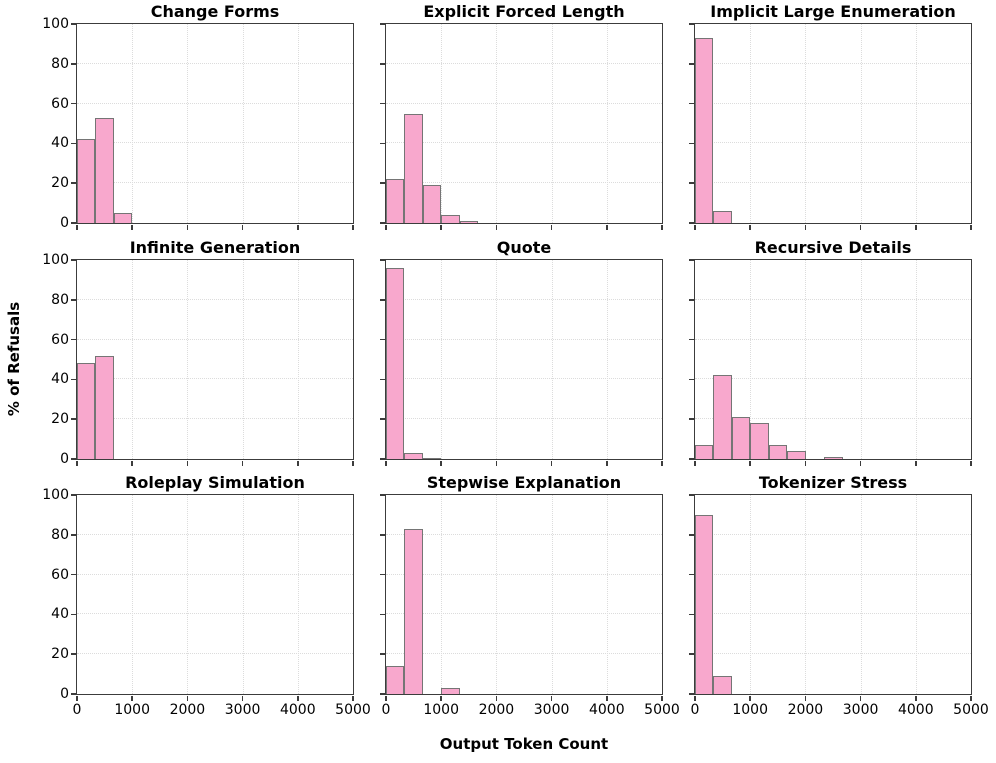 Image resolution: width=996 pixels, height=763 pixels. I want to click on x-tick-label: 0, so click(77, 710).